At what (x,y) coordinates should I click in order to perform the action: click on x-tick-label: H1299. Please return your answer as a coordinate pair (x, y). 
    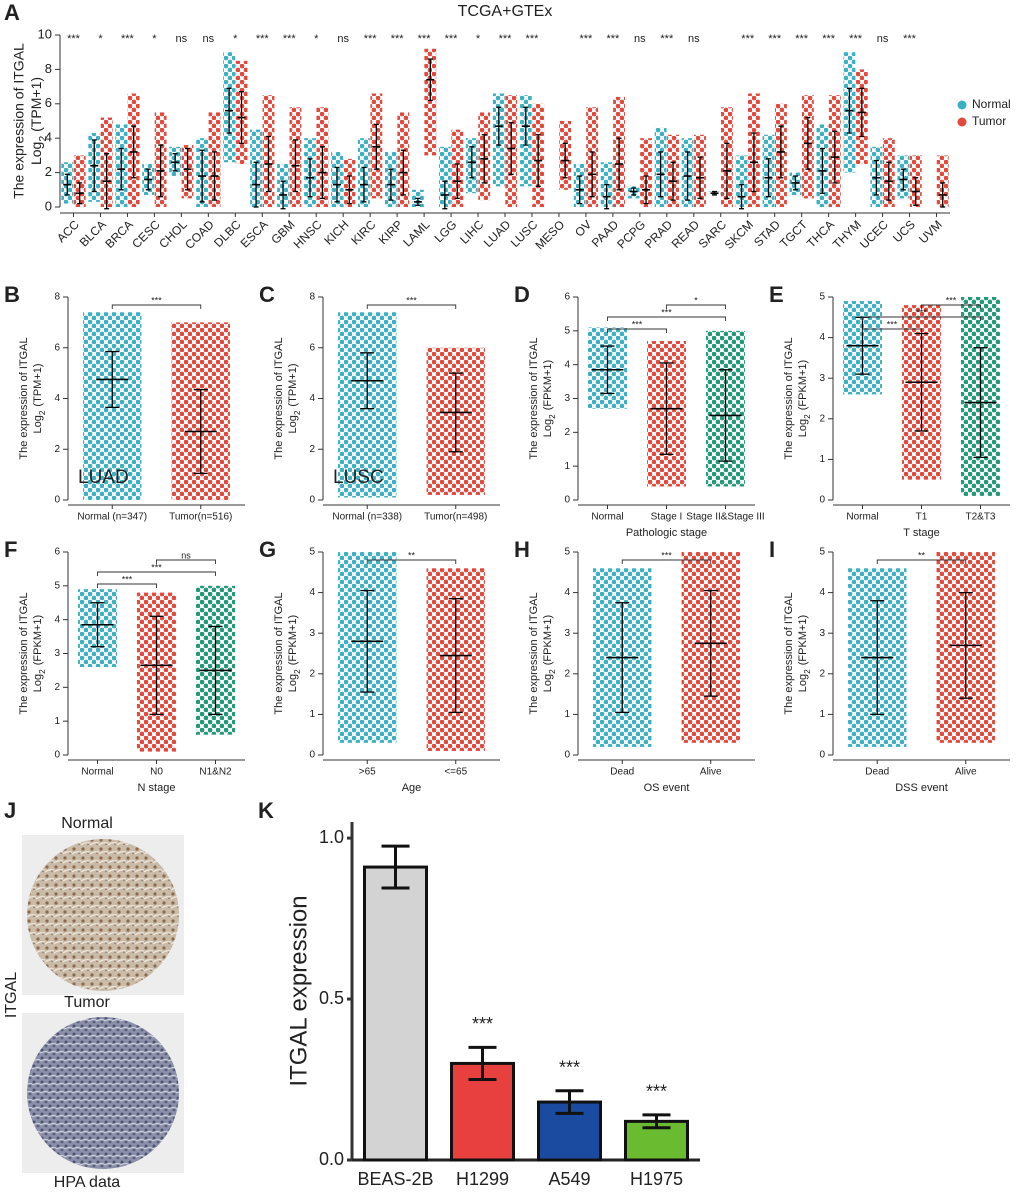
    Looking at the image, I should click on (482, 1179).